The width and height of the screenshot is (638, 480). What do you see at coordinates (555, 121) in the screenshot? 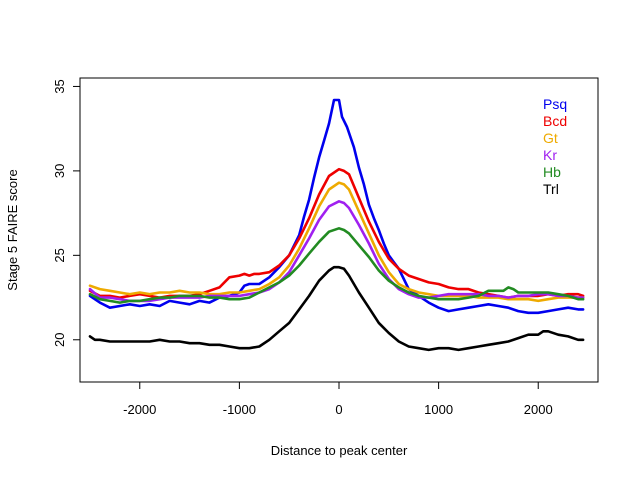
I see `legend-entry-bcd: Bcd` at bounding box center [555, 121].